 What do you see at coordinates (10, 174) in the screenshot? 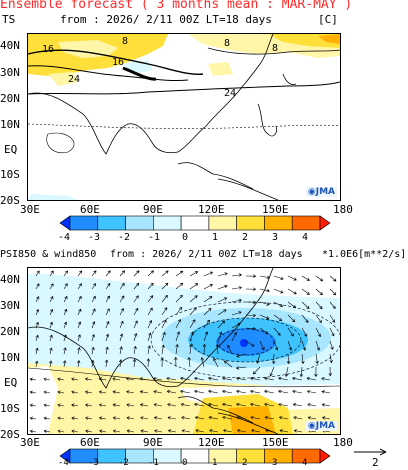
I see `lat-label: 10S` at bounding box center [10, 174].